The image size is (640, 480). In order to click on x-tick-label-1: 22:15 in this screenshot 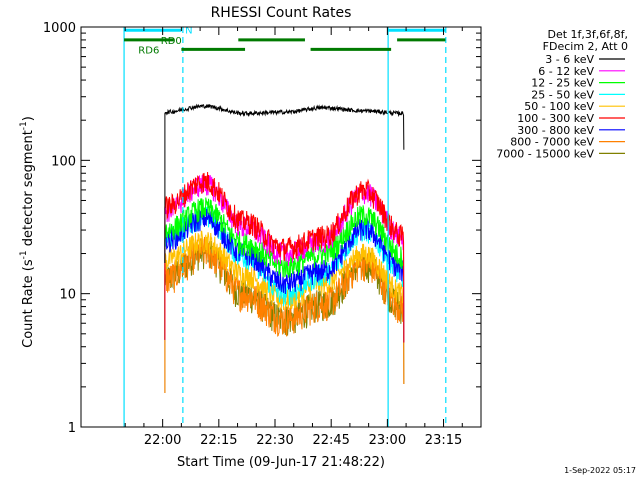, I will do `click(218, 440)`.